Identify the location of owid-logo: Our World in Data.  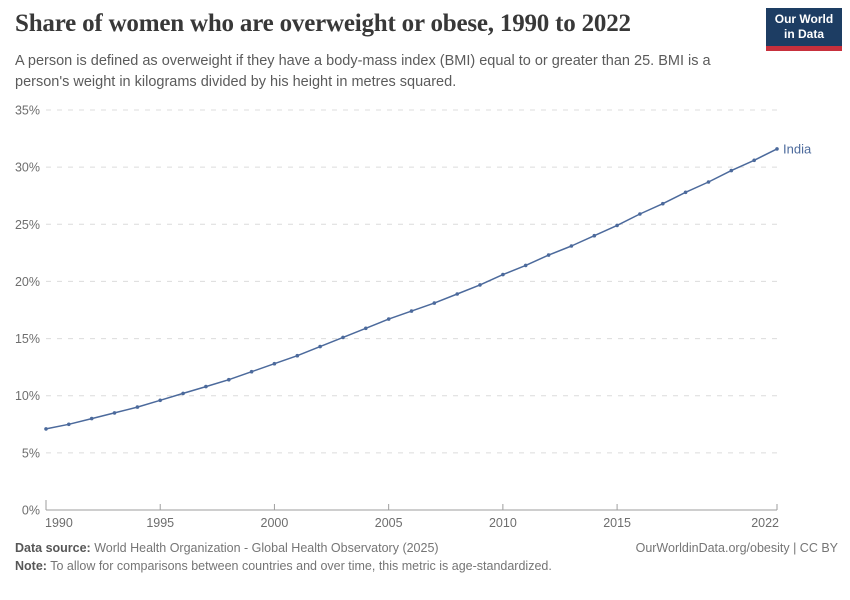
(804, 29).